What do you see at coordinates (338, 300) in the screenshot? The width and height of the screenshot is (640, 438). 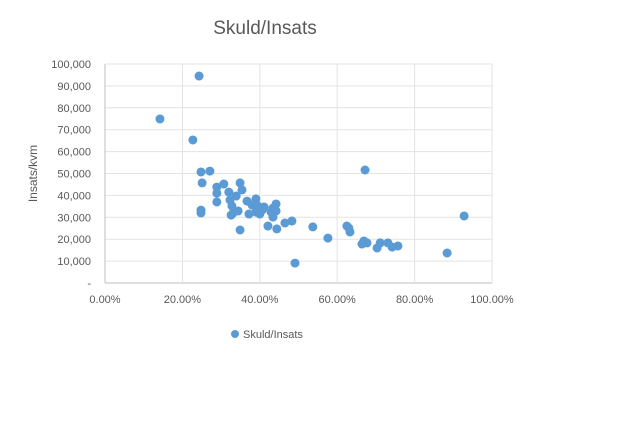 I see `x-tick-label: 60.00%` at bounding box center [338, 300].